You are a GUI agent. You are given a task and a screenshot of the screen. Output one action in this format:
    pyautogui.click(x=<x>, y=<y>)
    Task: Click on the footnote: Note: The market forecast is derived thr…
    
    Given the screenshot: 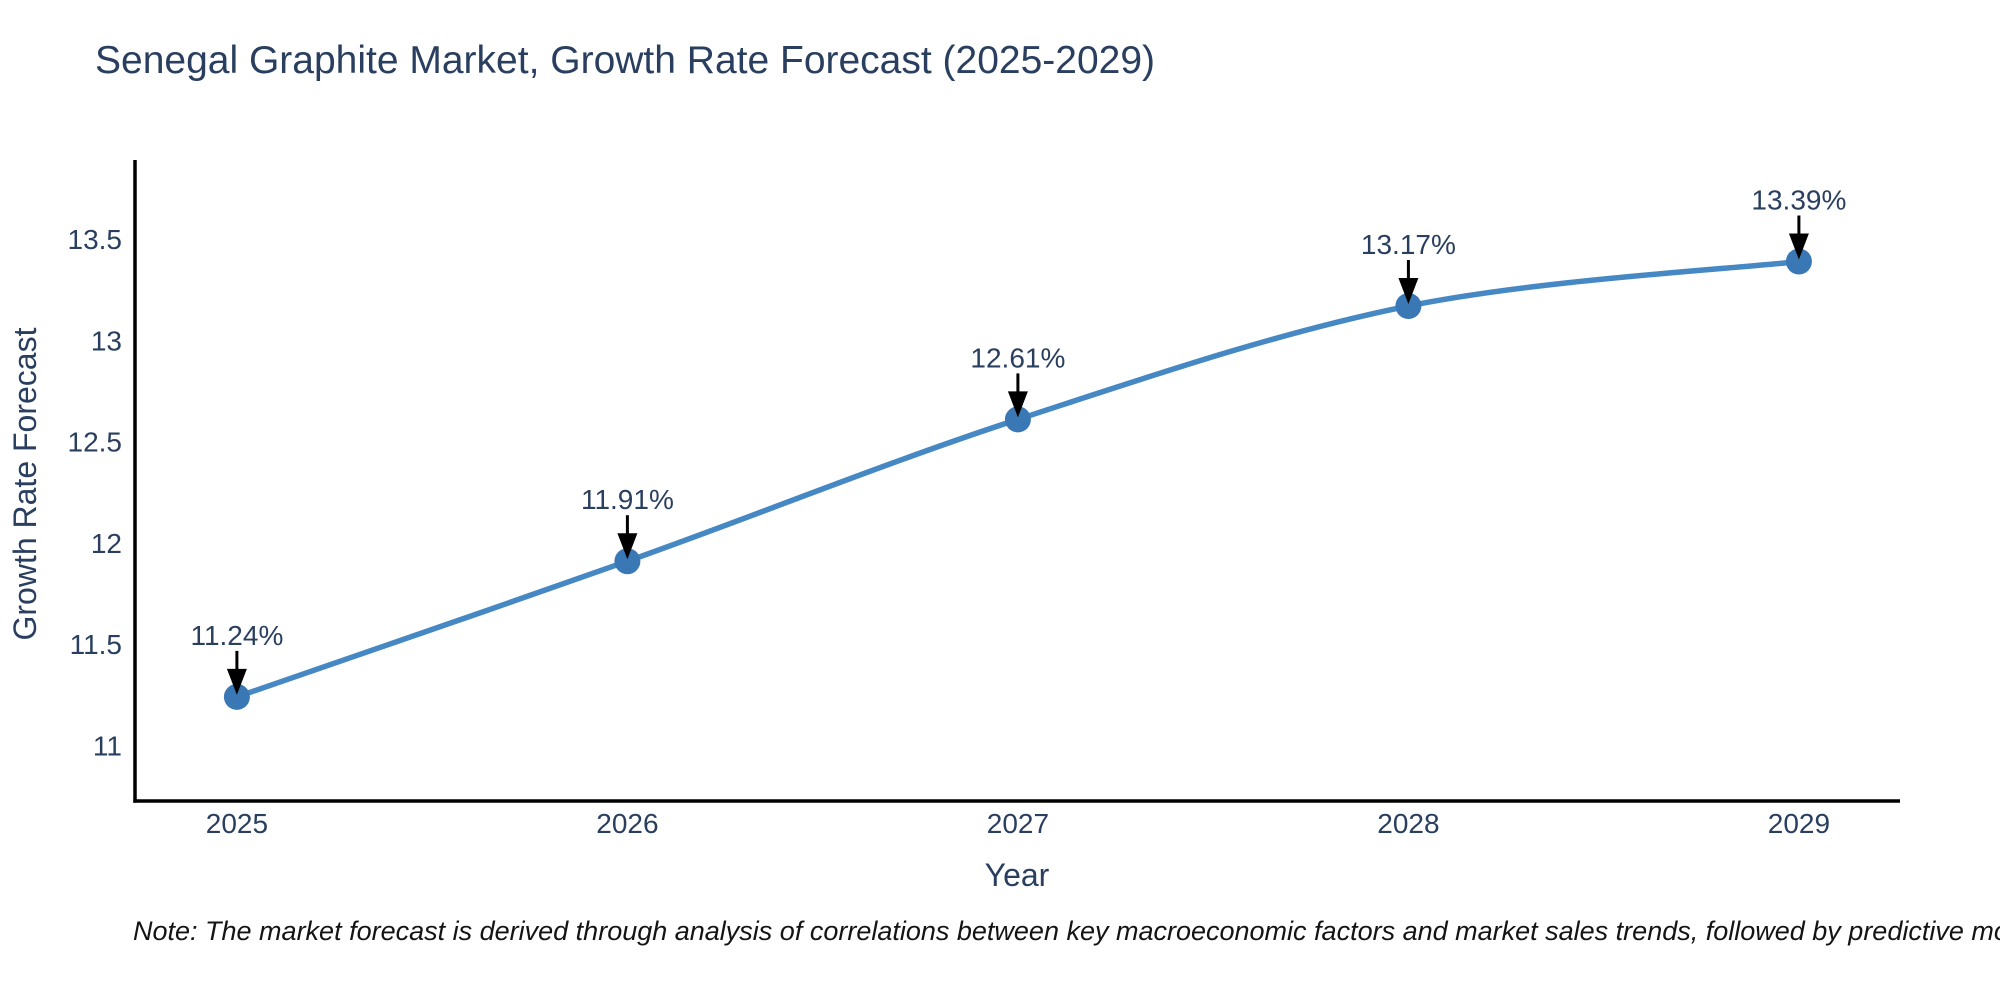 What is the action you would take?
    pyautogui.click(x=1066, y=931)
    